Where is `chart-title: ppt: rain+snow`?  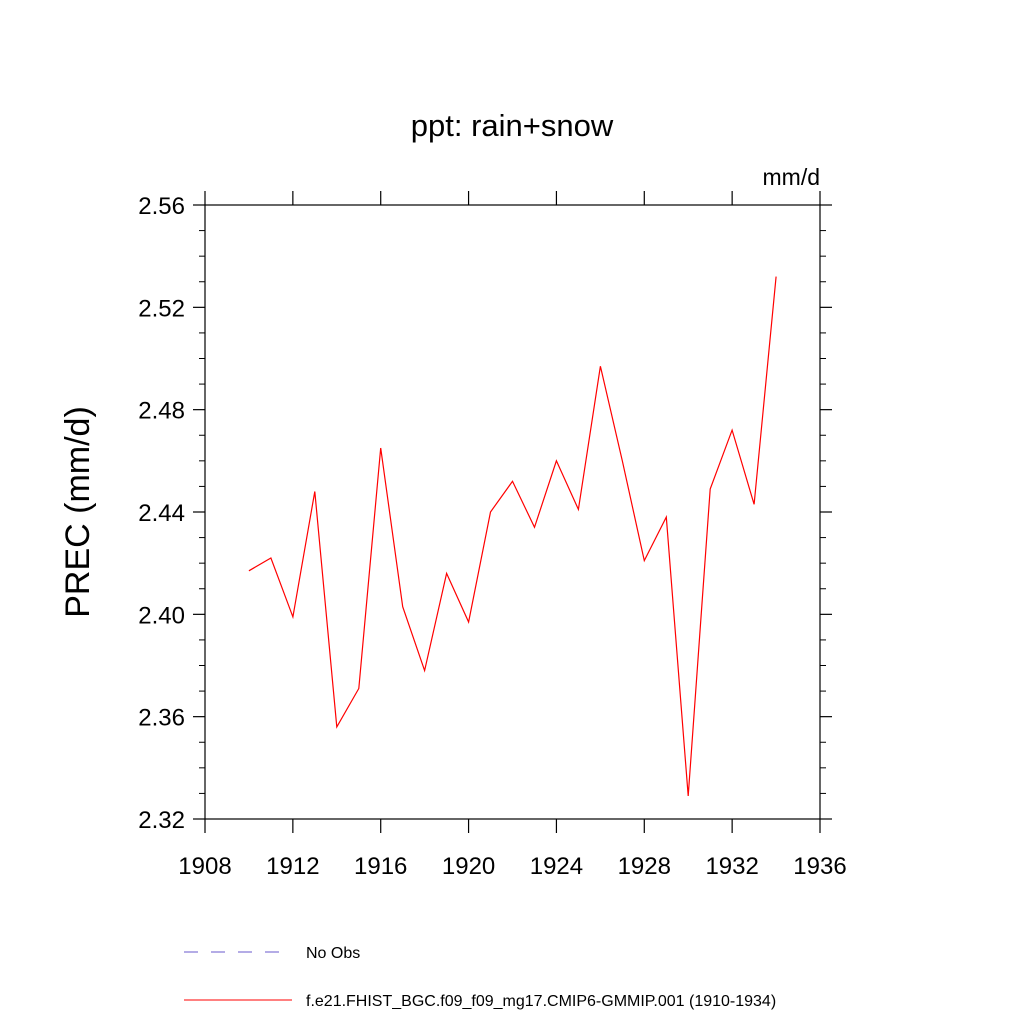
chart-title: ppt: rain+snow is located at coordinates (512, 125).